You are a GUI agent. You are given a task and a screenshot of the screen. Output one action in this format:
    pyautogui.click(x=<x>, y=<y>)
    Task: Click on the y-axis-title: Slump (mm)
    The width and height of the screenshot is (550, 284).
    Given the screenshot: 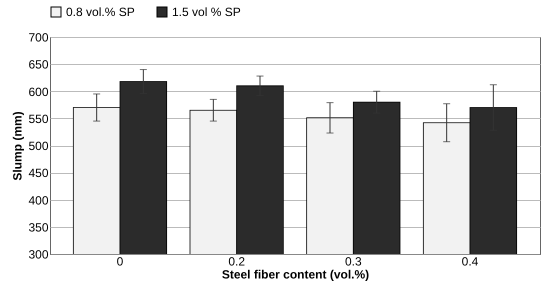 What is the action you would take?
    pyautogui.click(x=17, y=146)
    